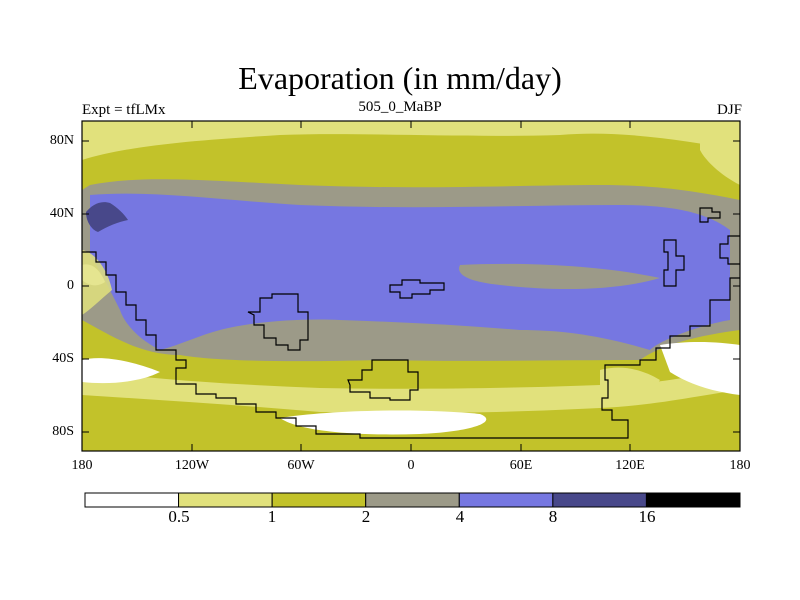 The image size is (800, 600). Describe the element at coordinates (107, 217) in the screenshot. I see `field-darkblue-pocket` at that location.